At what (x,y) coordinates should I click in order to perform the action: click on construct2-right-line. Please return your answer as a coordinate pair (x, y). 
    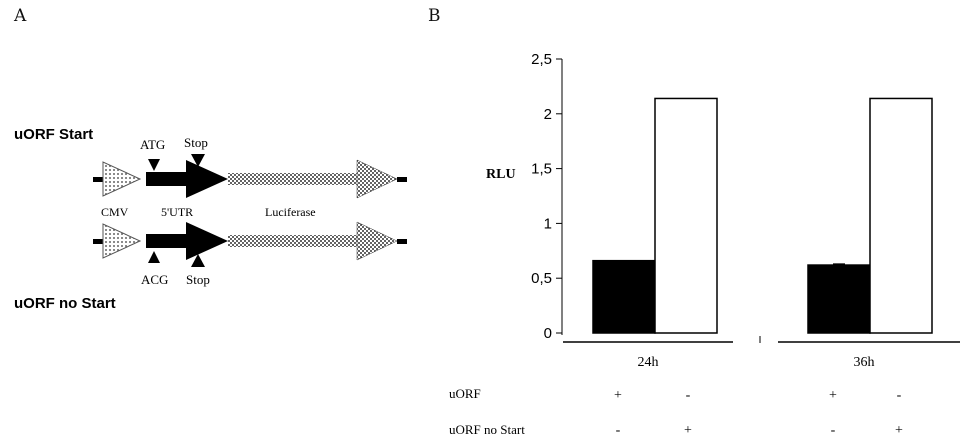
    Looking at the image, I should click on (402, 241).